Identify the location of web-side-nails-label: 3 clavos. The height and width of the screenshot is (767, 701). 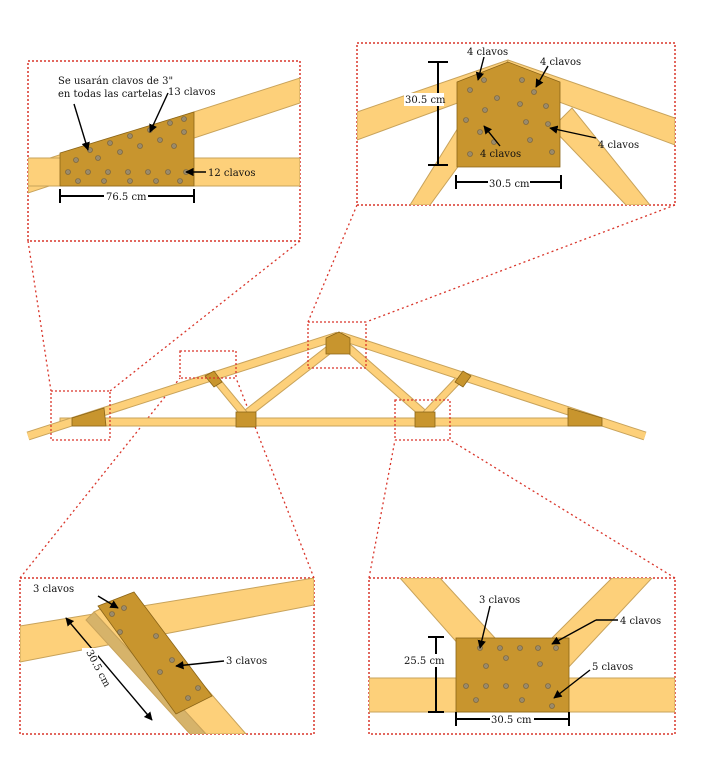
(246, 661).